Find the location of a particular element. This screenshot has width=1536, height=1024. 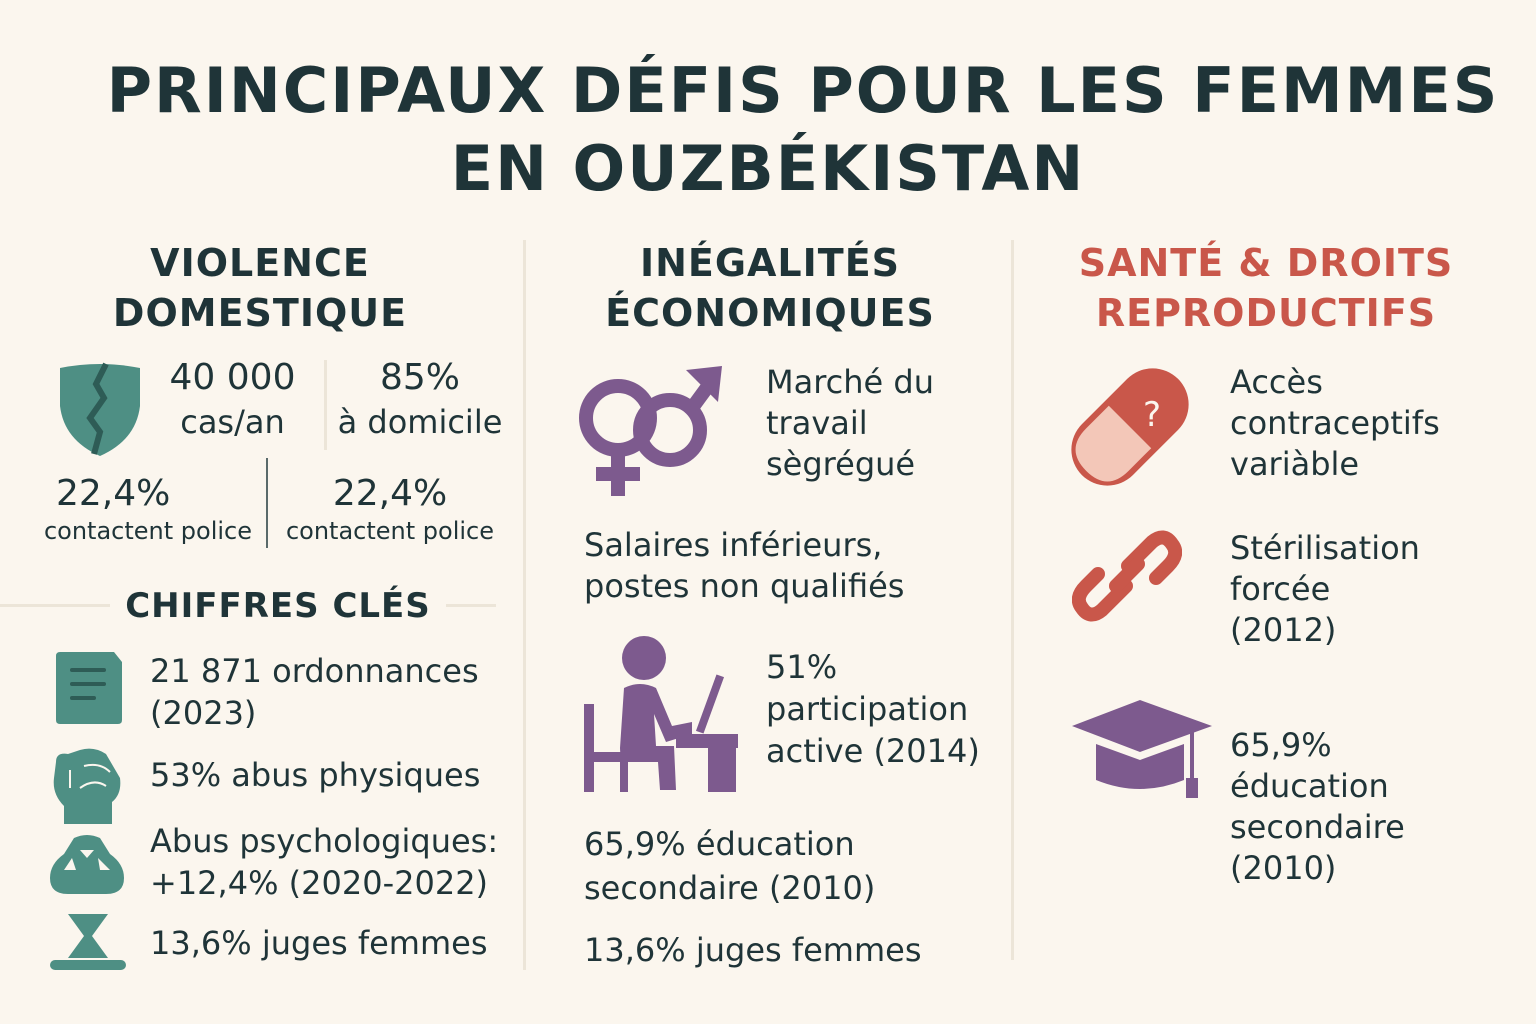

key-item-text: (2023) is located at coordinates (203, 713).